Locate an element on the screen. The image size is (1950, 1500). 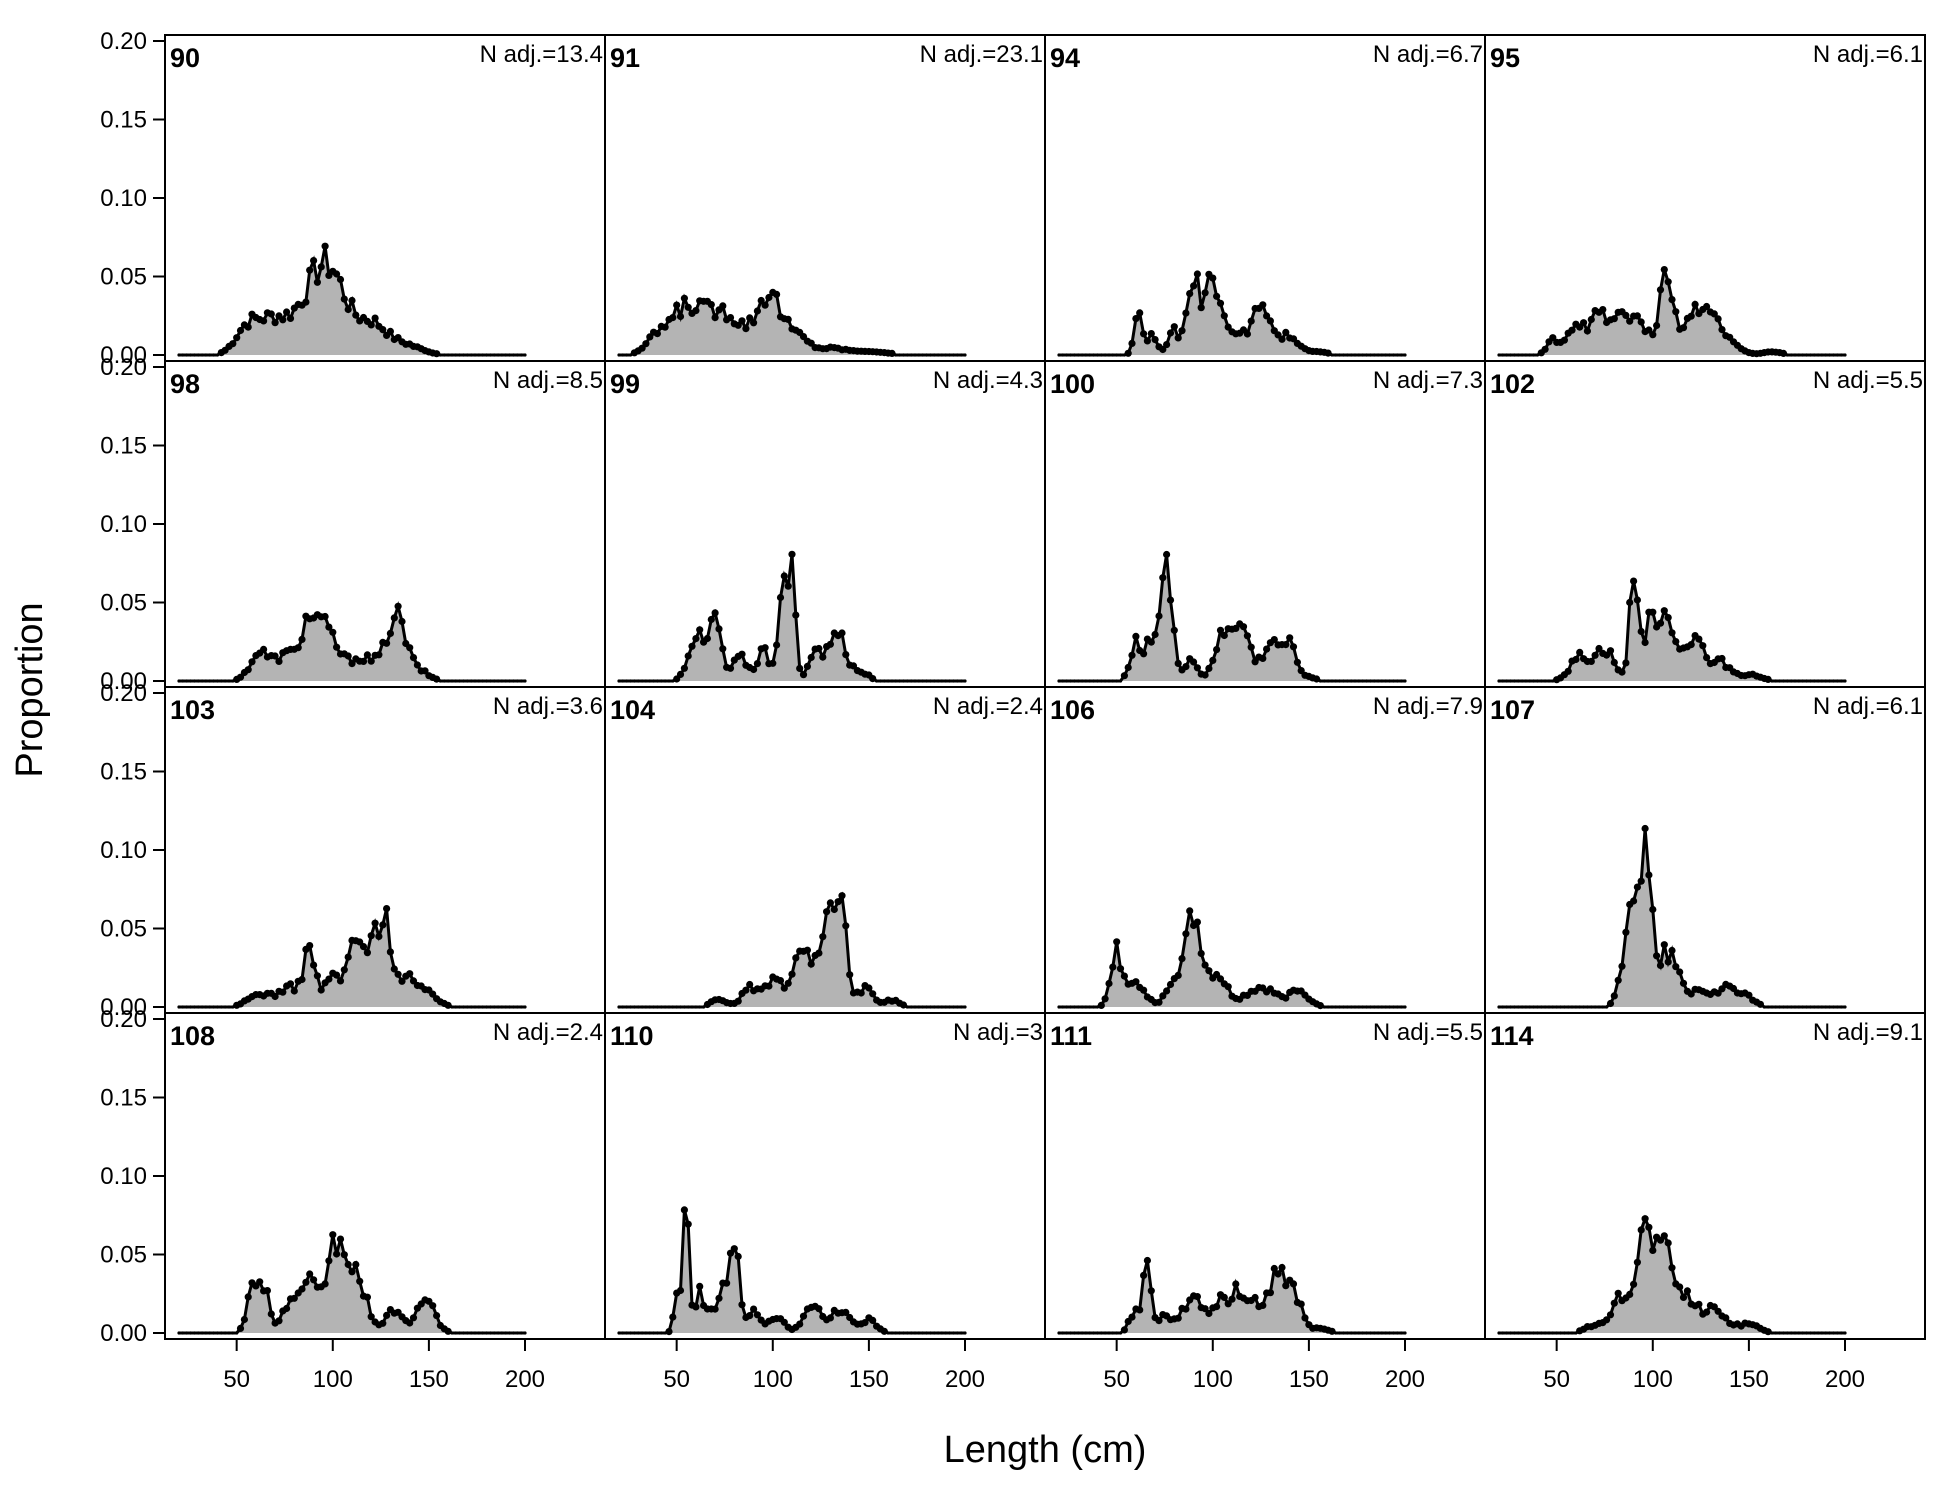
n-adj-label: N adj.=5.5 is located at coordinates (1428, 1032).